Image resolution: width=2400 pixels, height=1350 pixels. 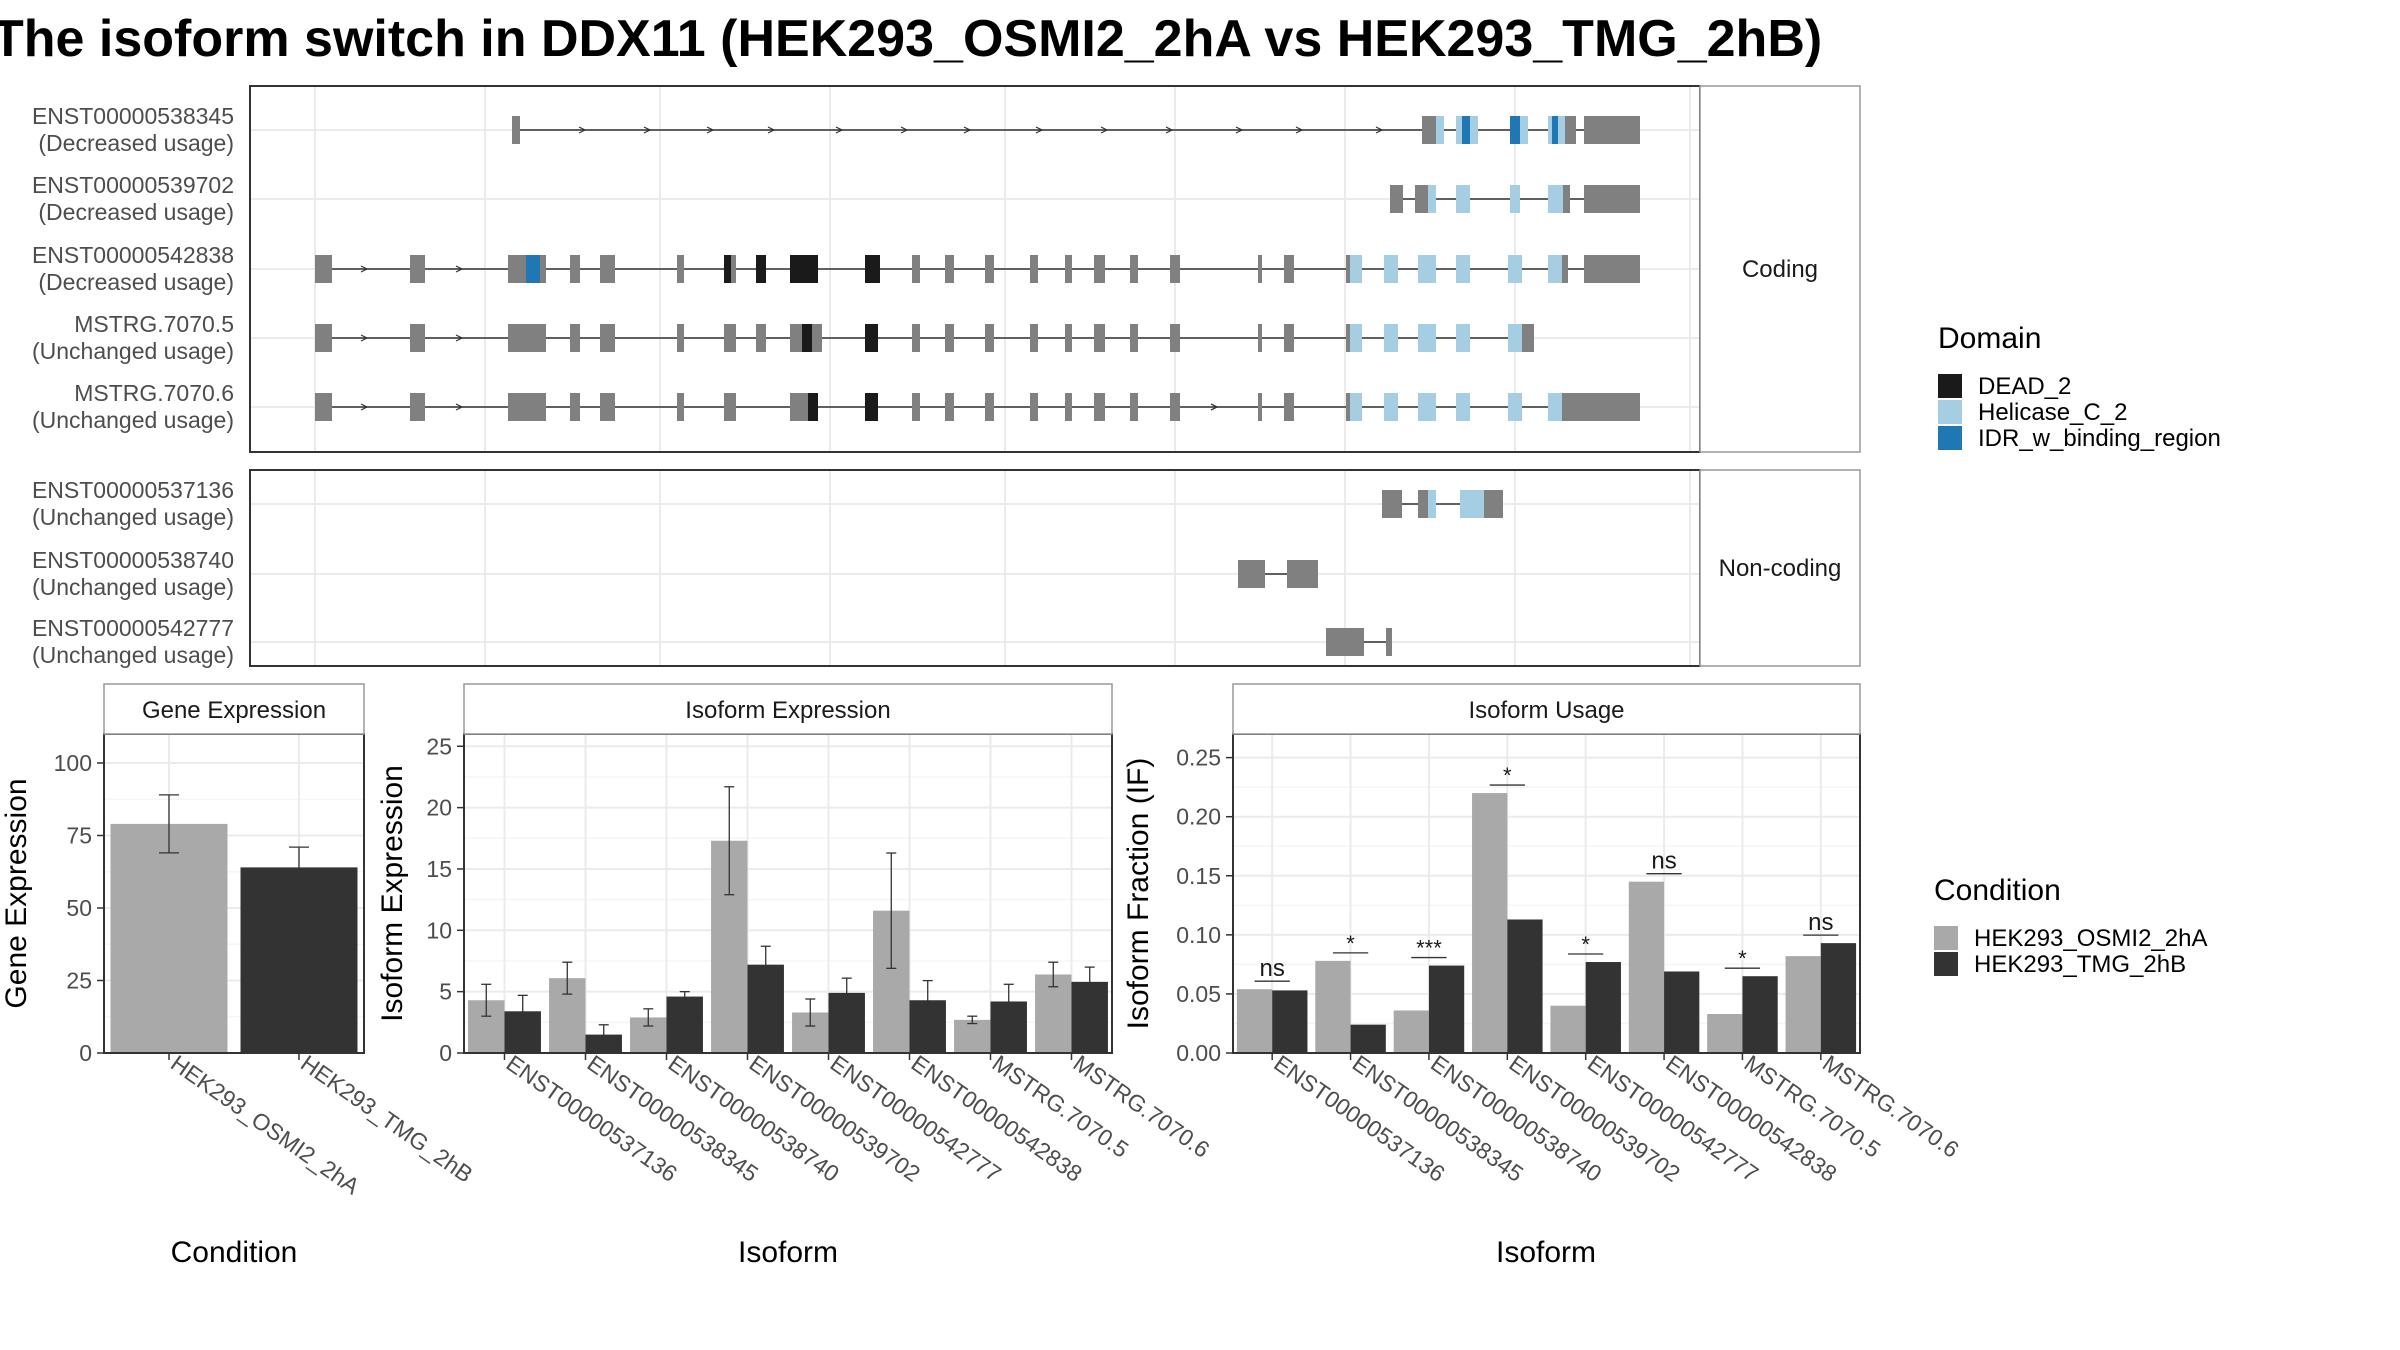 I want to click on transcript-model, so click(x=1359, y=642).